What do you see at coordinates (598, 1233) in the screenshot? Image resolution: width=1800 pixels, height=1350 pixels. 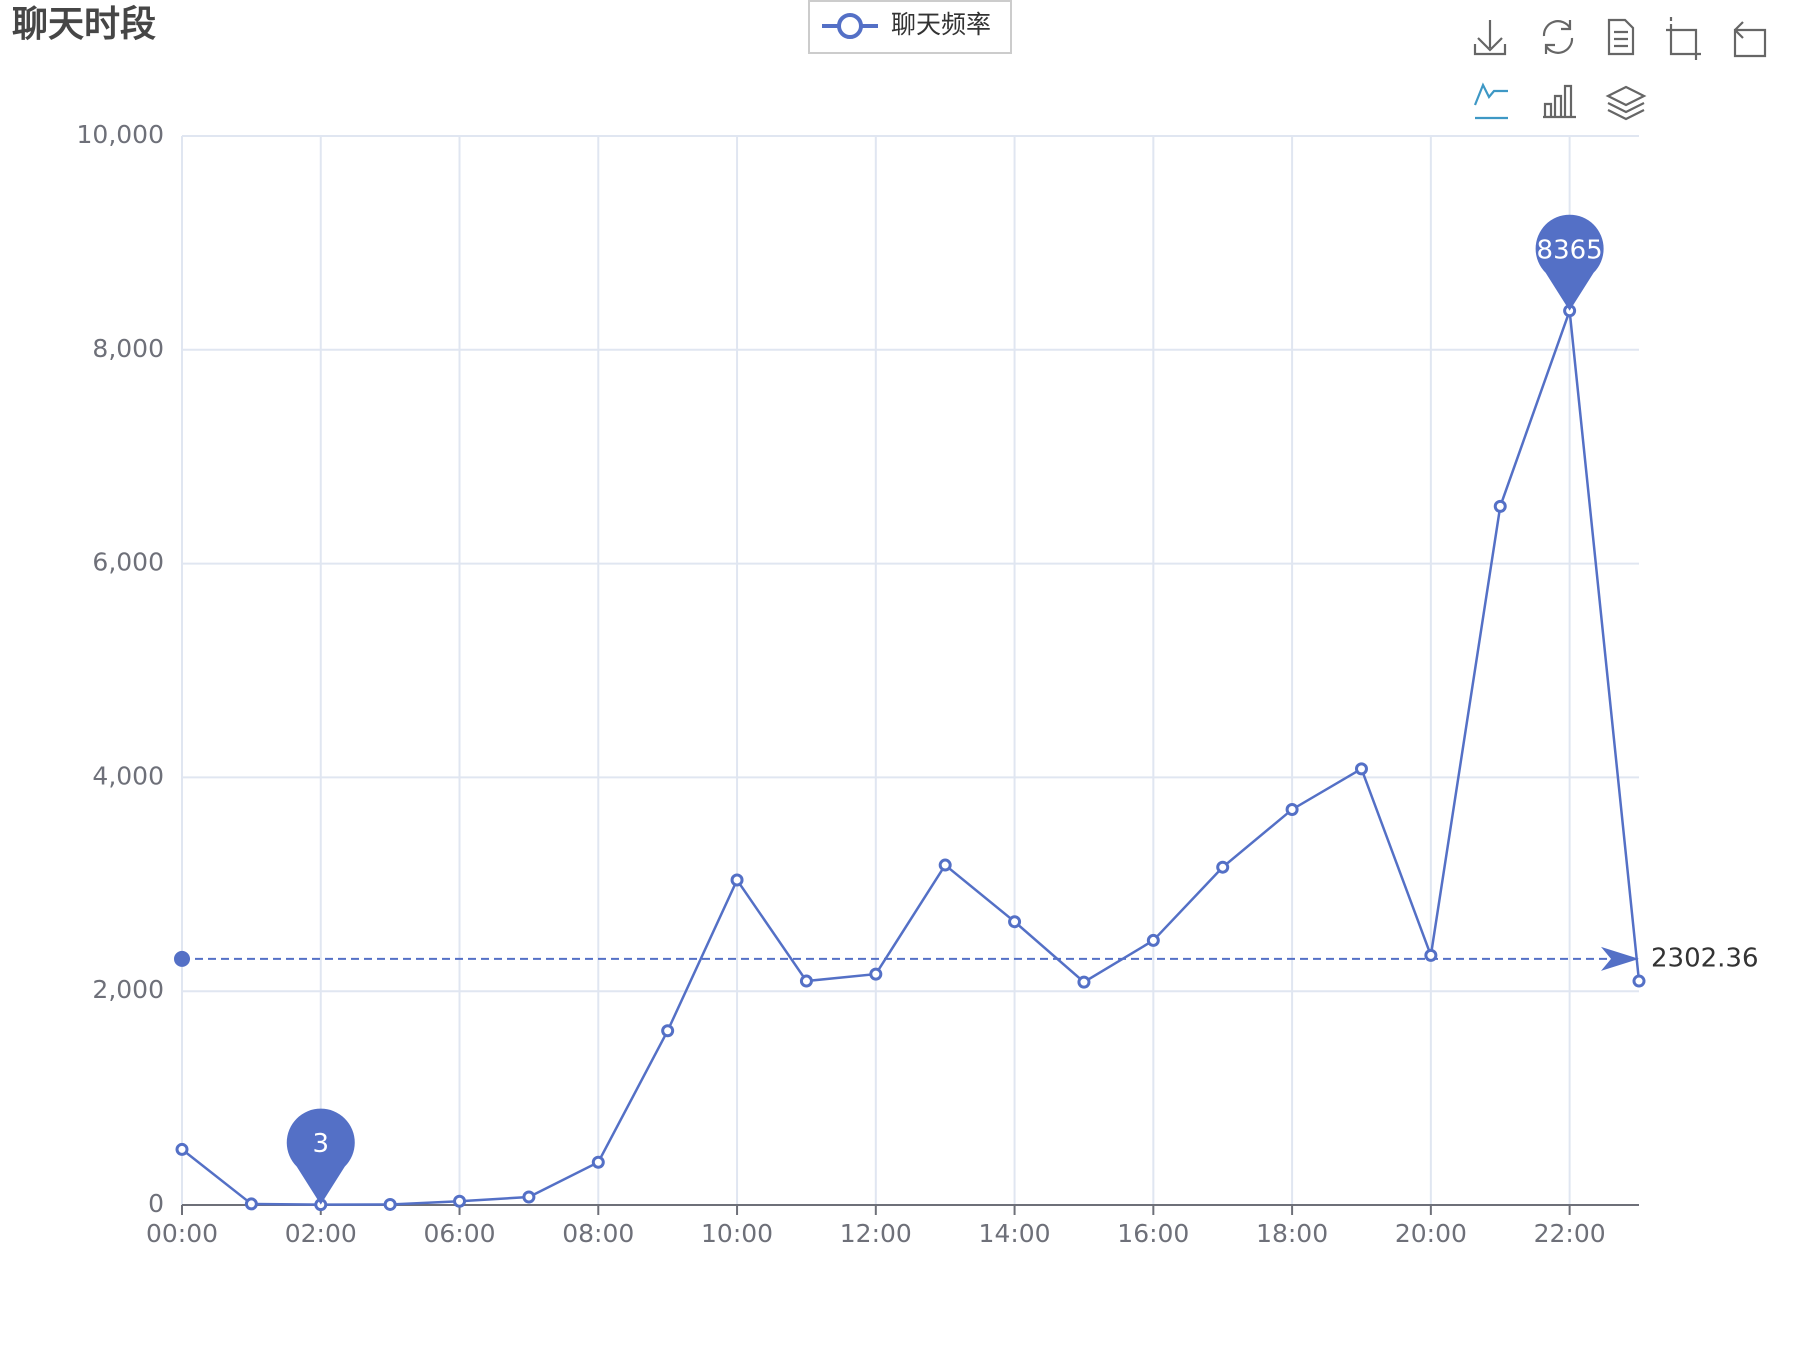 I see `x-tick-label: 08:00` at bounding box center [598, 1233].